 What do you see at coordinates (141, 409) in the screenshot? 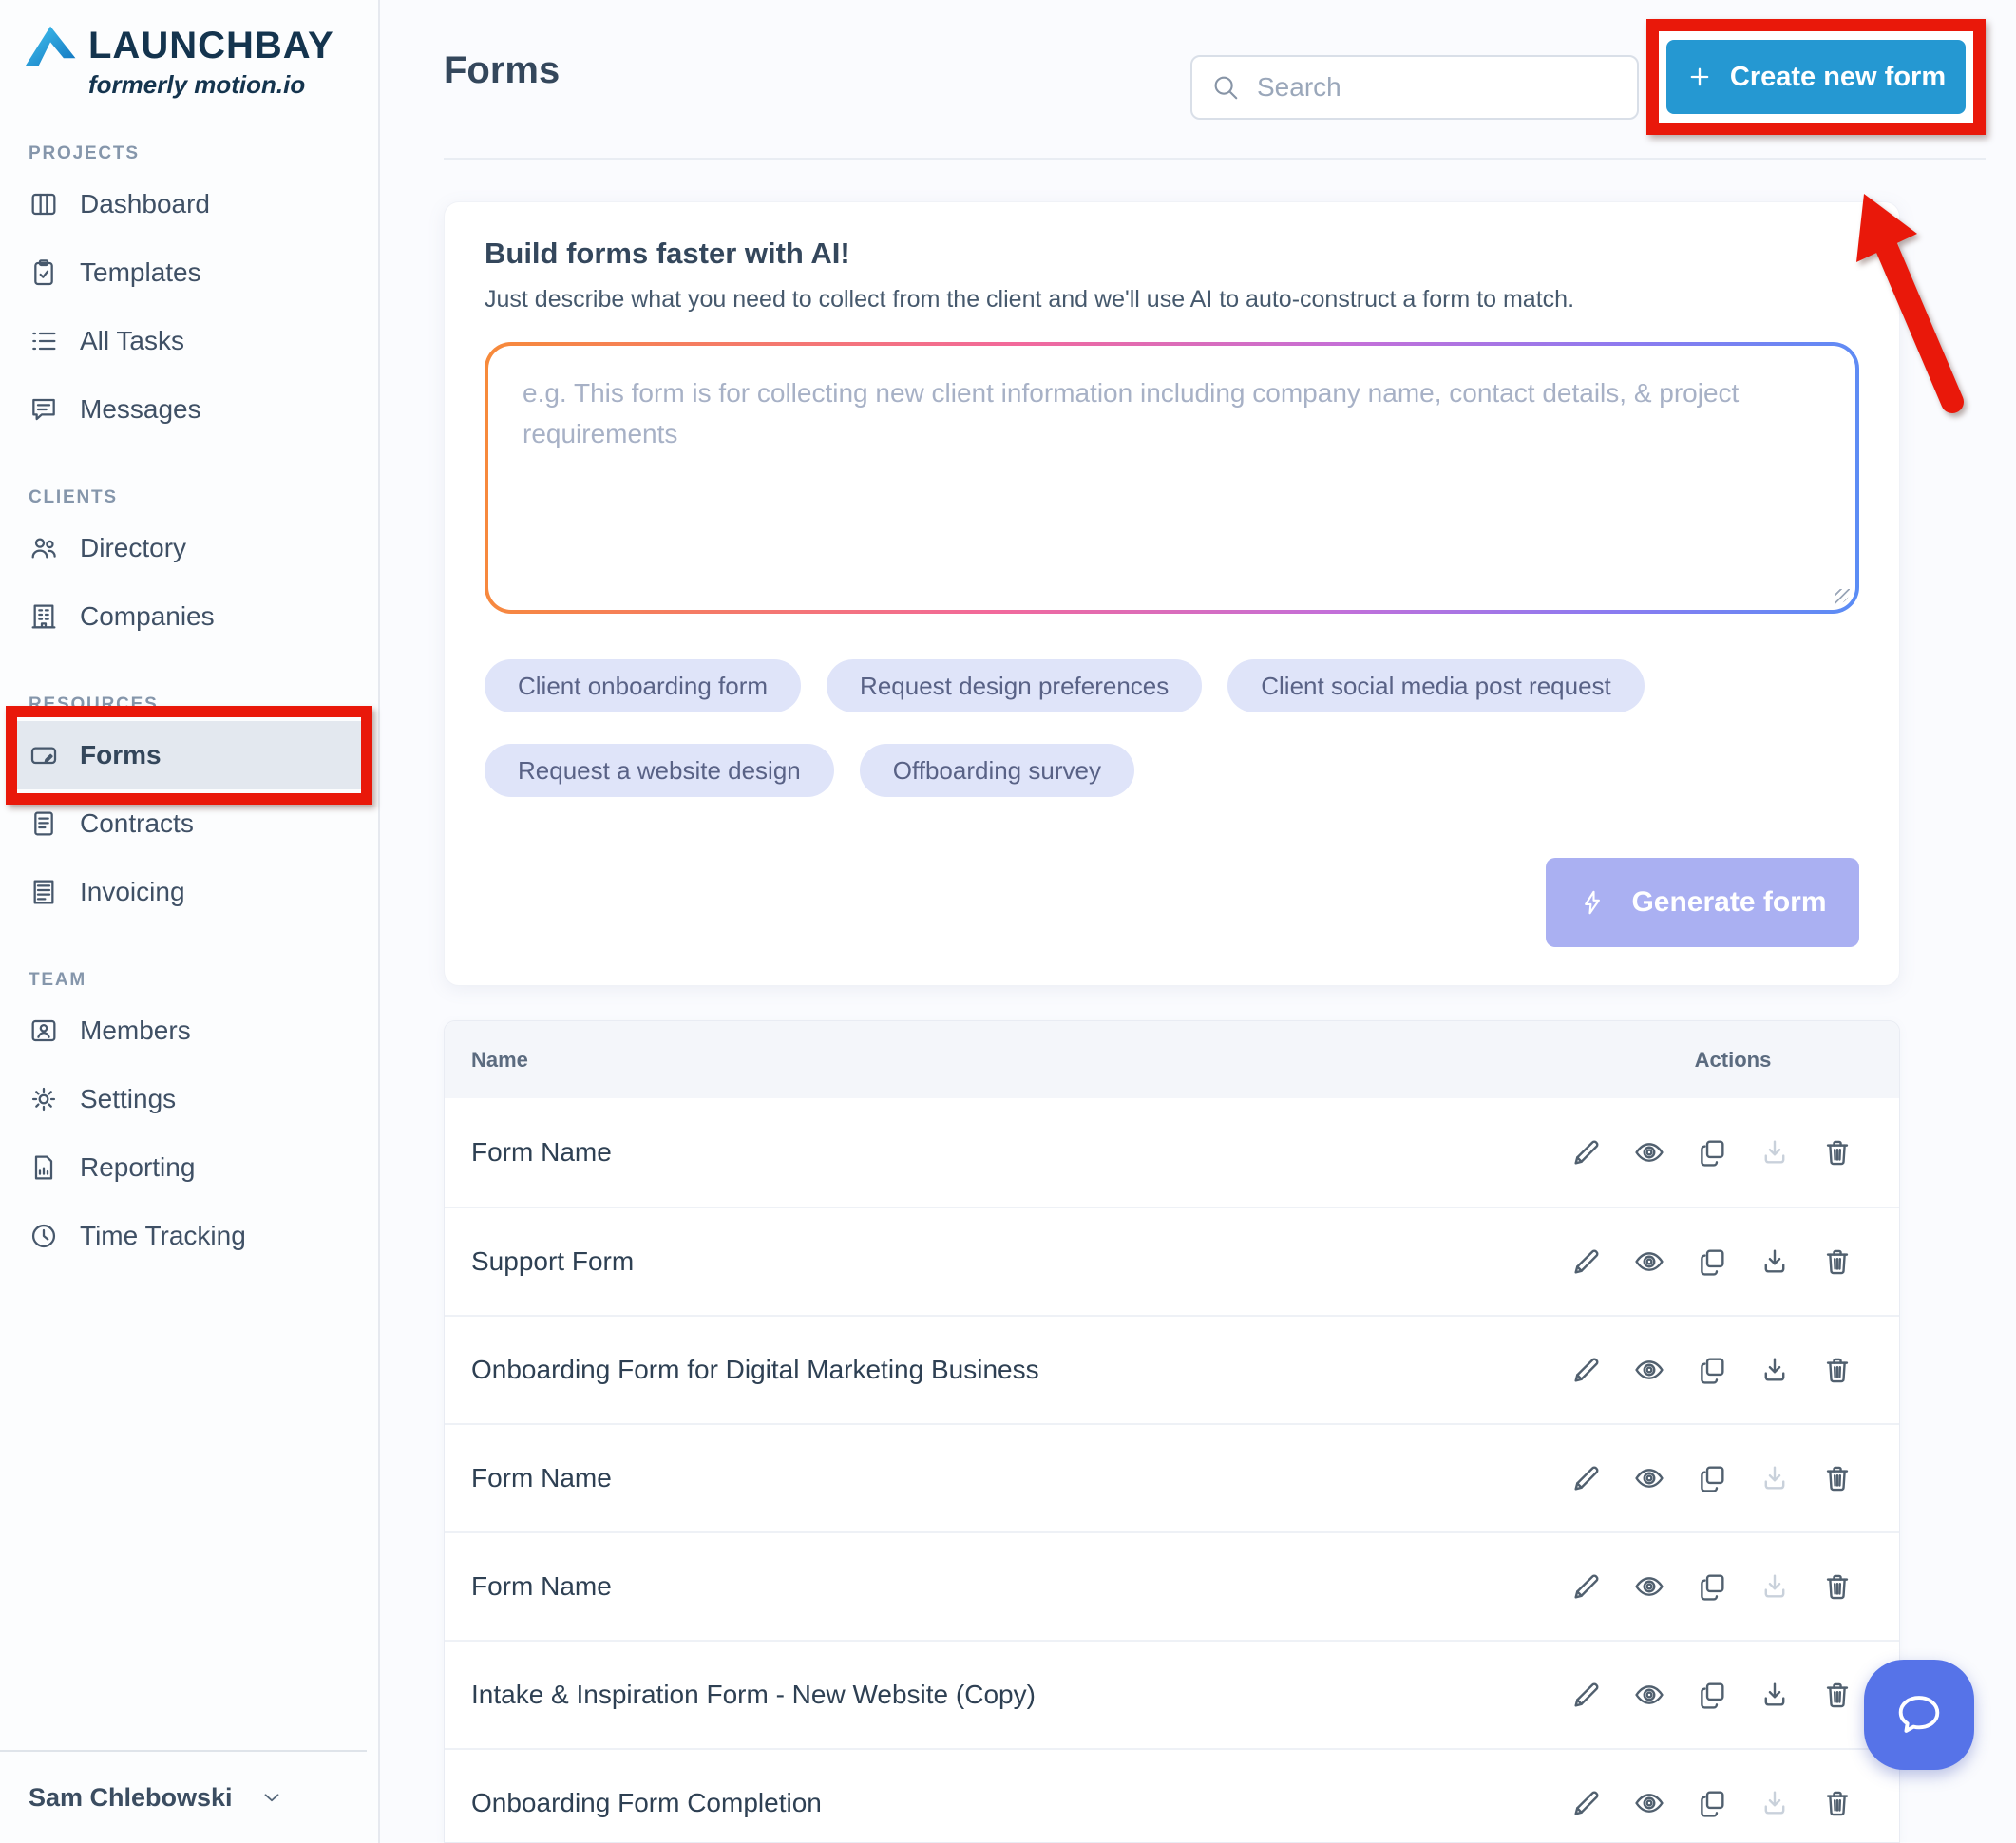
I see `sidebar-item-label: Messages` at bounding box center [141, 409].